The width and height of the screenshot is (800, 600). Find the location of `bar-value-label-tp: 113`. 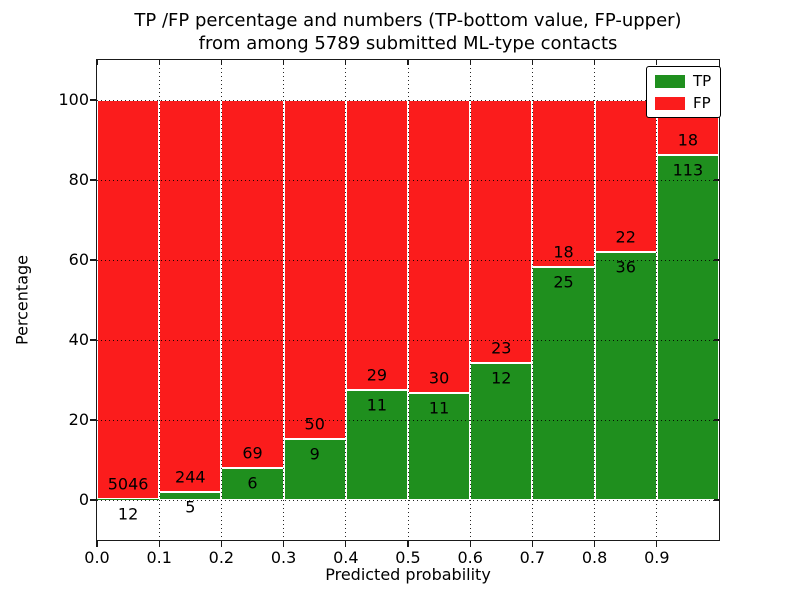

bar-value-label-tp: 113 is located at coordinates (688, 170).